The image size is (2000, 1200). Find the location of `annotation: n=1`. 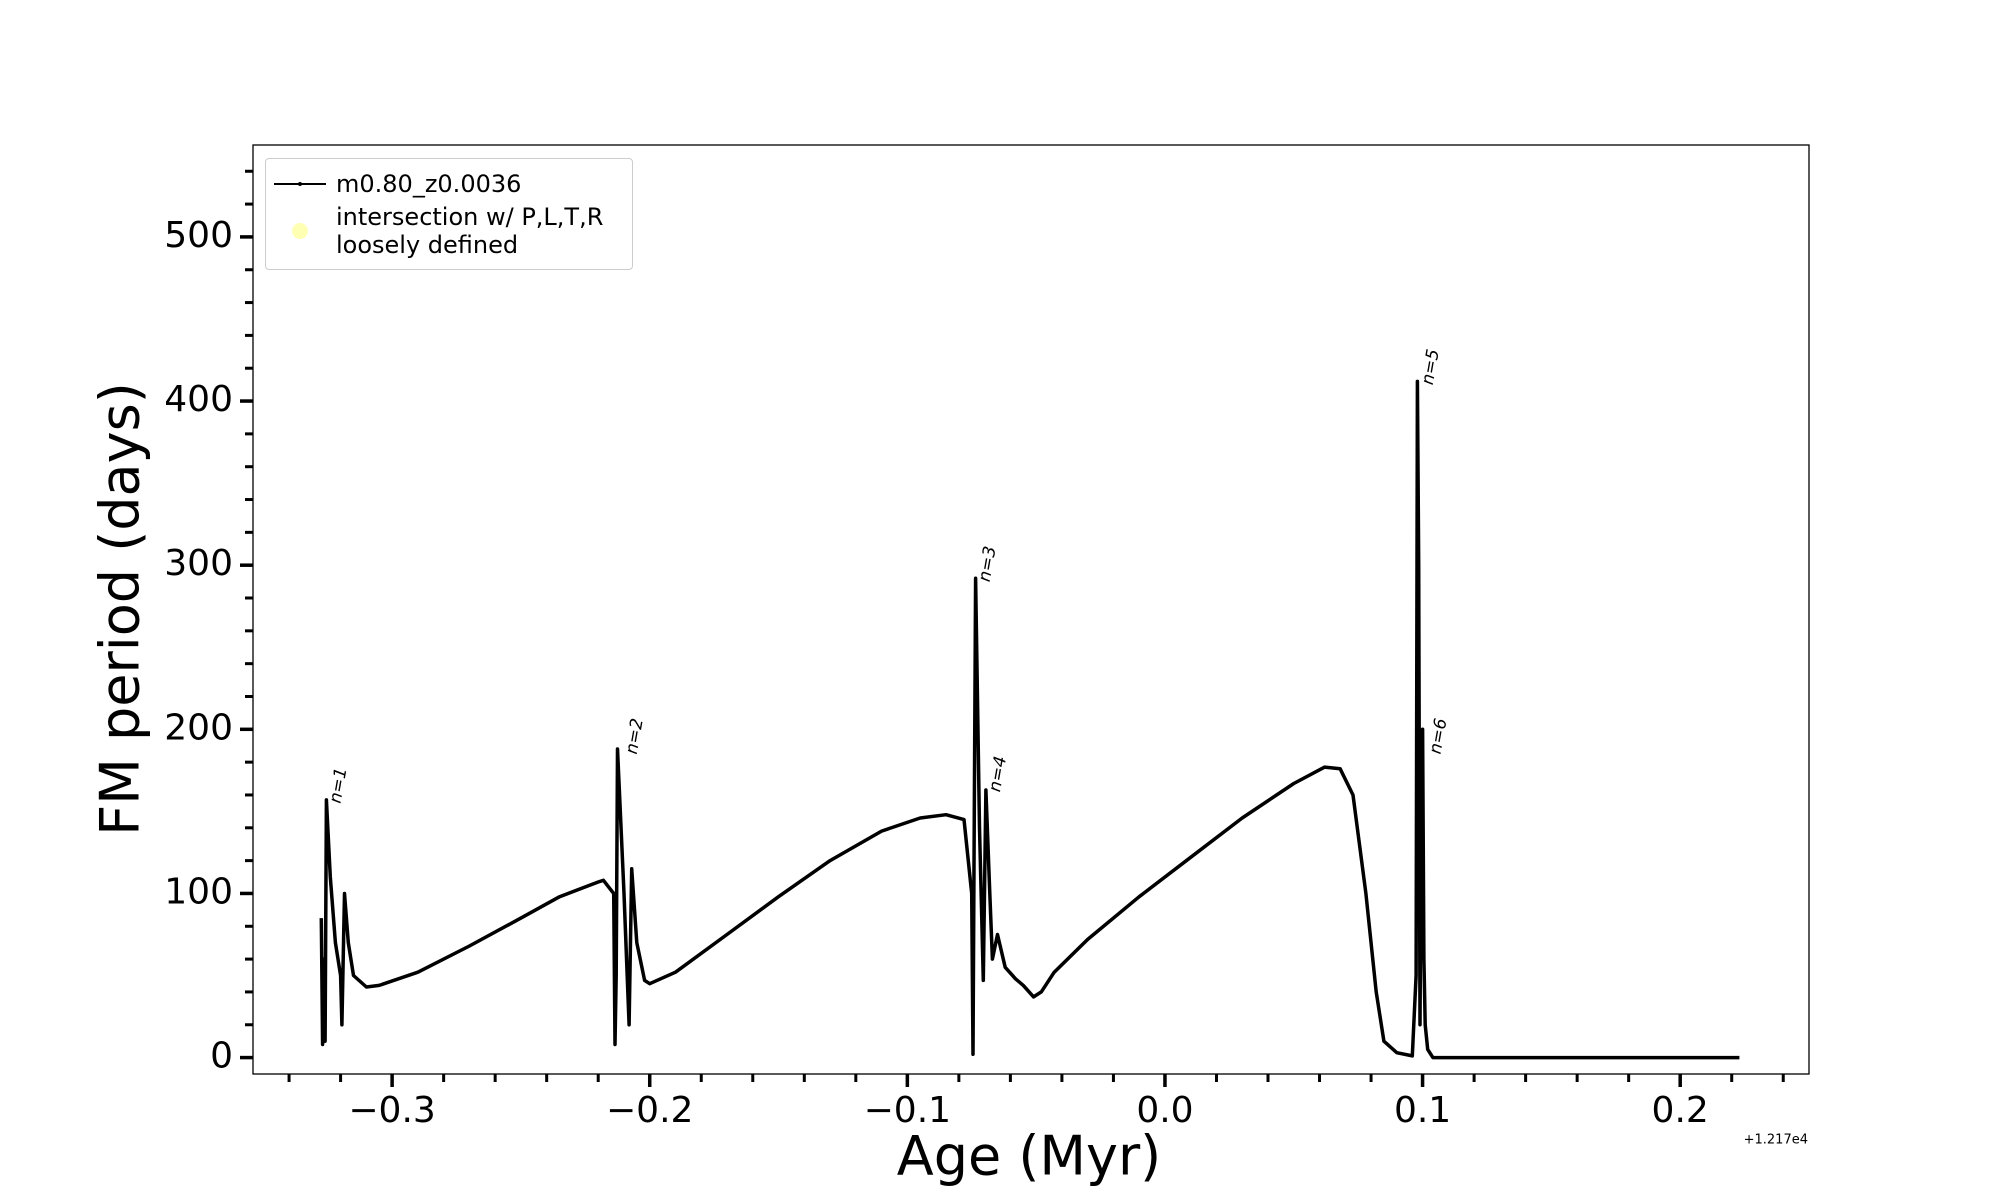

annotation: n=1 is located at coordinates (339, 785).